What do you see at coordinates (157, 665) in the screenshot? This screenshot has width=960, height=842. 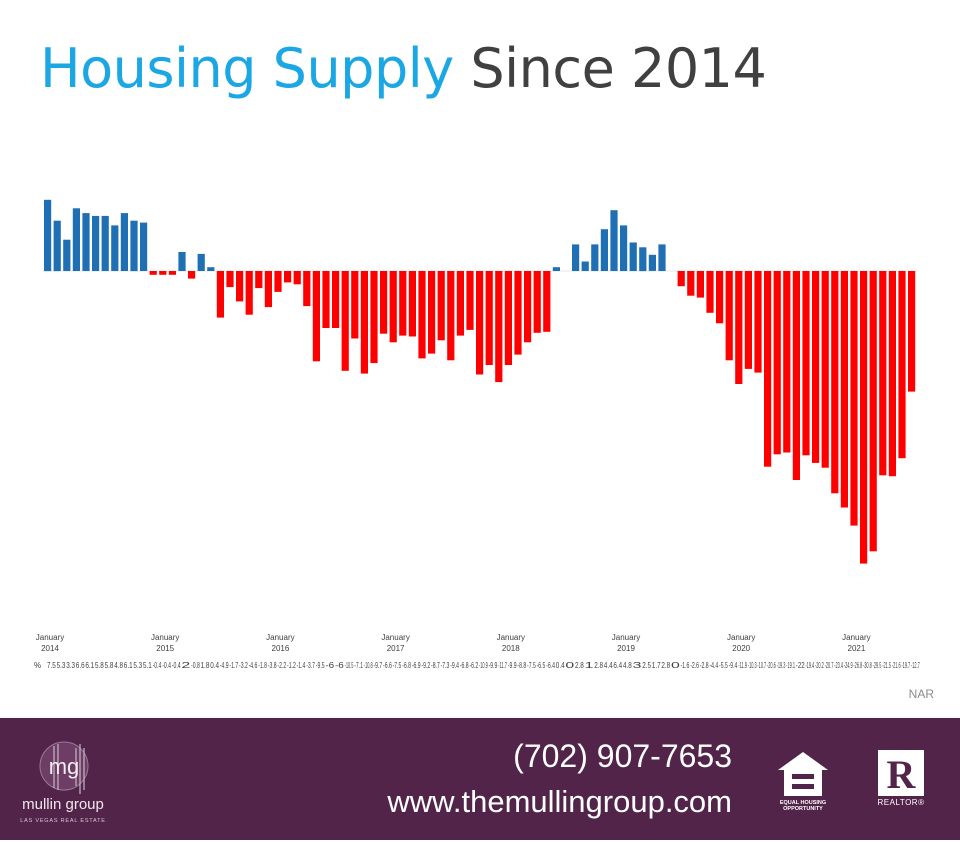 I see `data-label-11: -0.4` at bounding box center [157, 665].